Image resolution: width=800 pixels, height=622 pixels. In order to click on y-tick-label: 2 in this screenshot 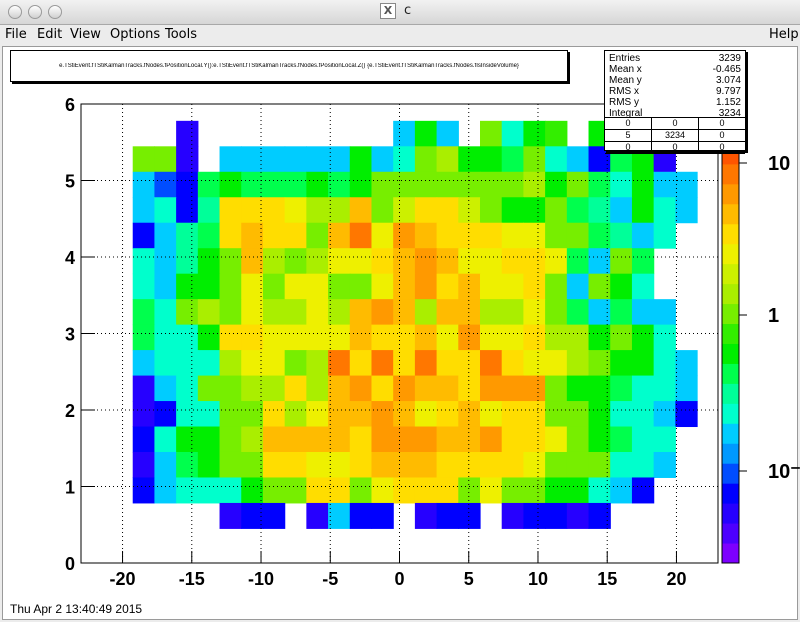, I will do `click(70, 411)`.